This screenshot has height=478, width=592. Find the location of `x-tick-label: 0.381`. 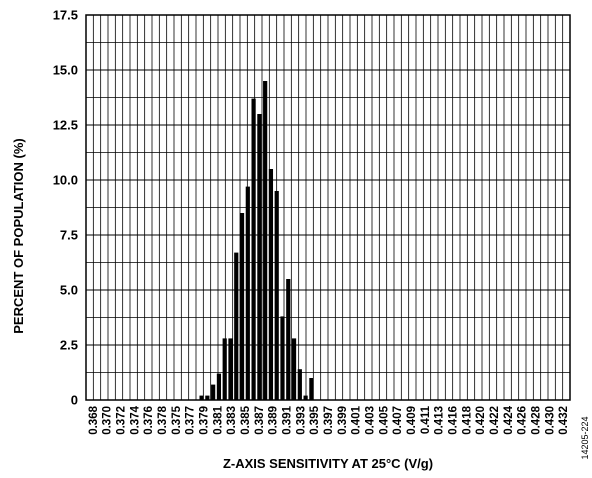

x-tick-label: 0.381 is located at coordinates (218, 419).